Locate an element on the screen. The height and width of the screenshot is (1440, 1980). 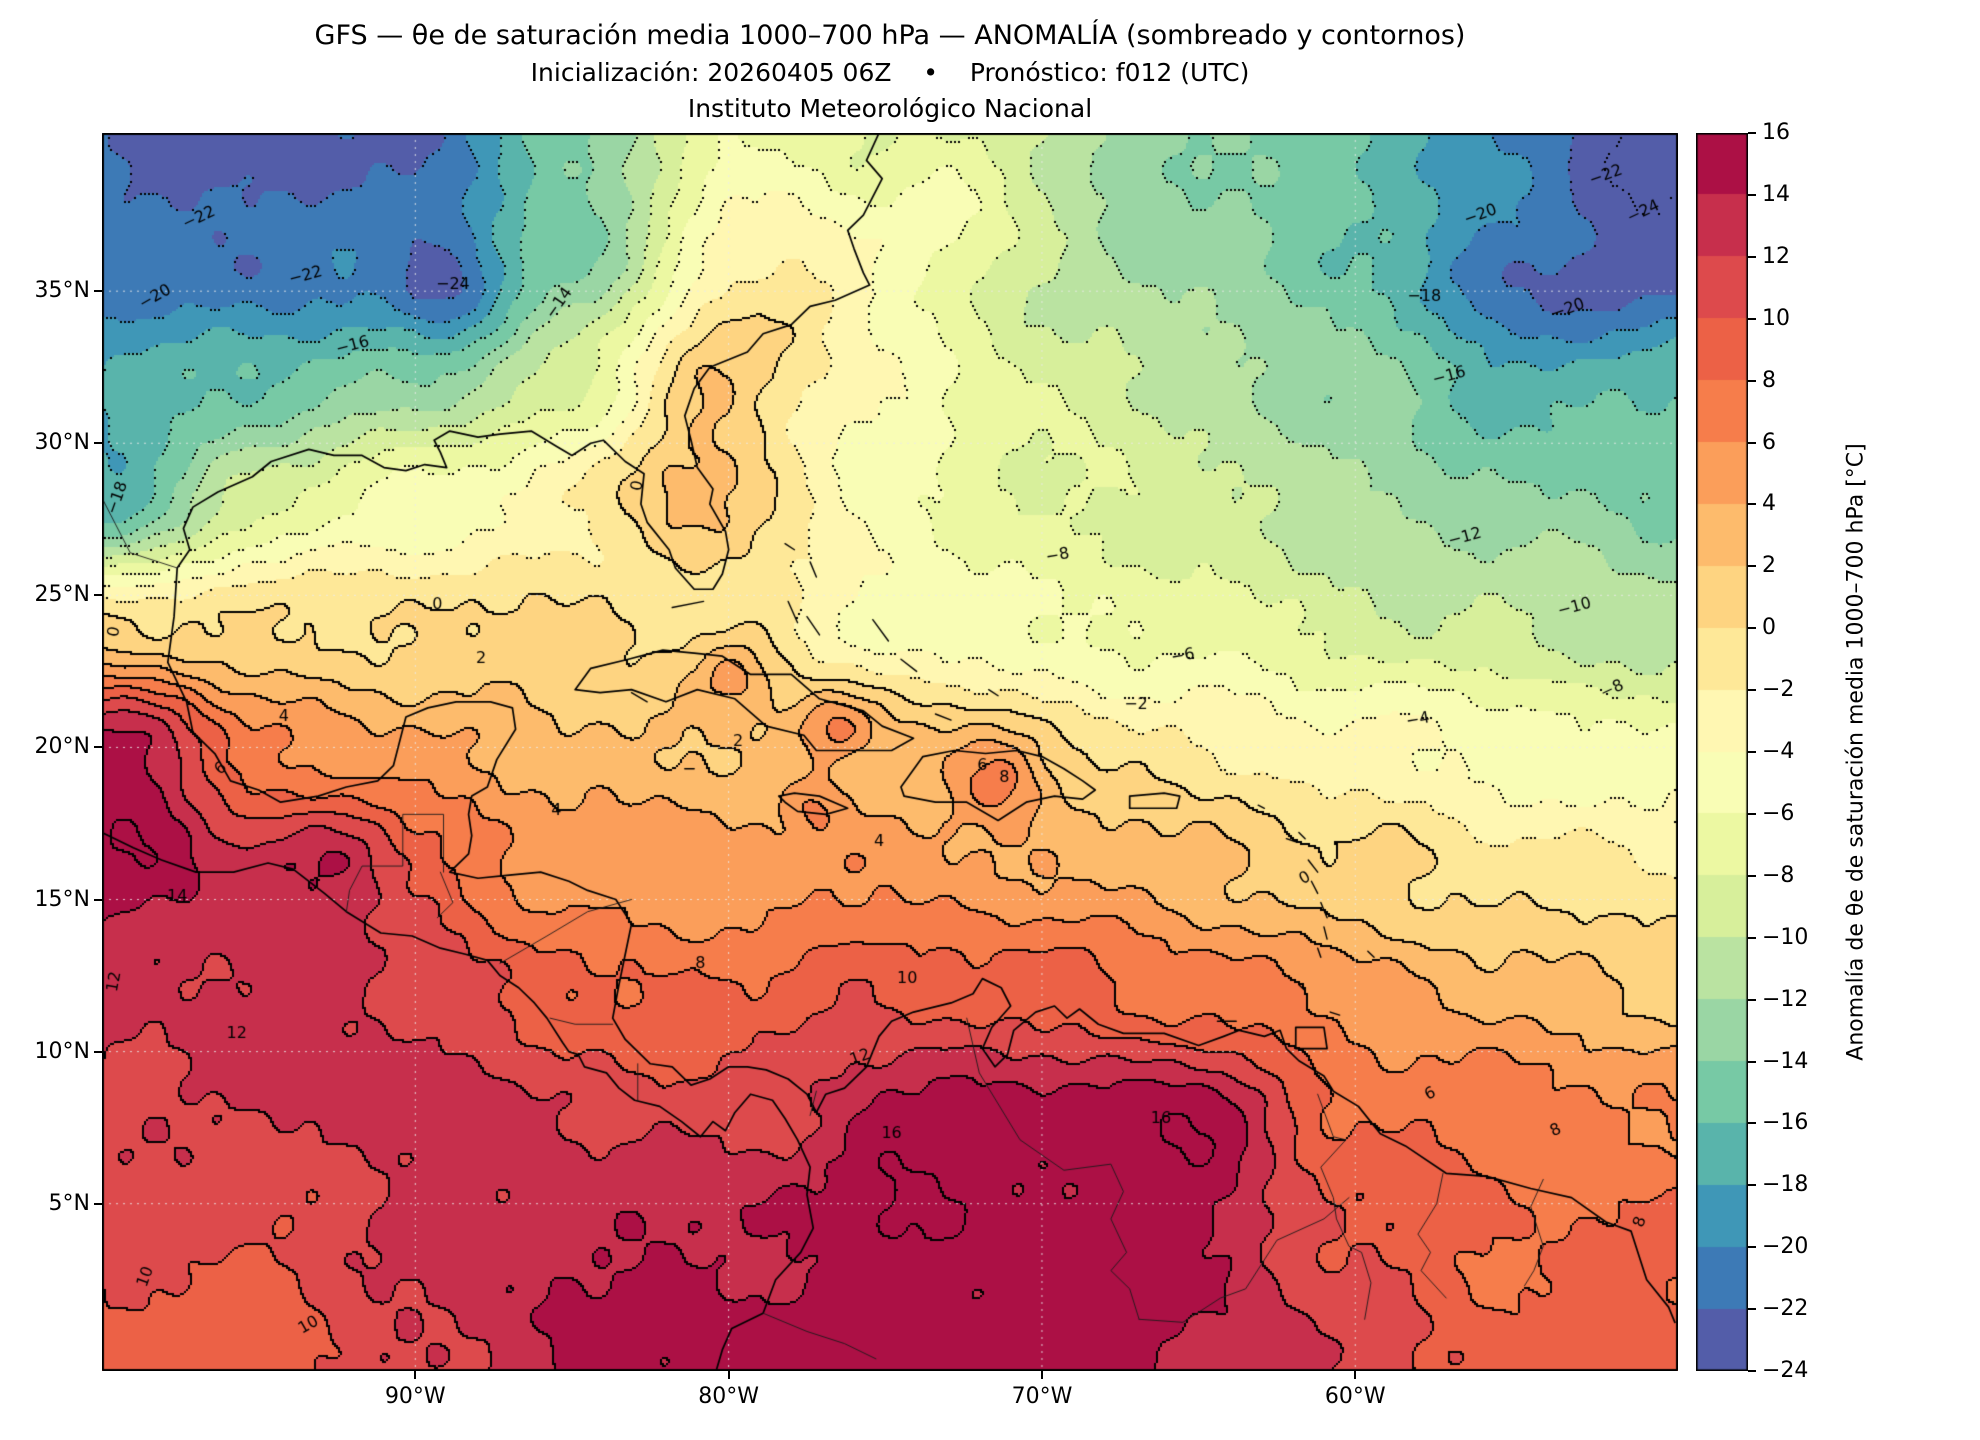
x-tick-label: 90°W is located at coordinates (415, 1396).